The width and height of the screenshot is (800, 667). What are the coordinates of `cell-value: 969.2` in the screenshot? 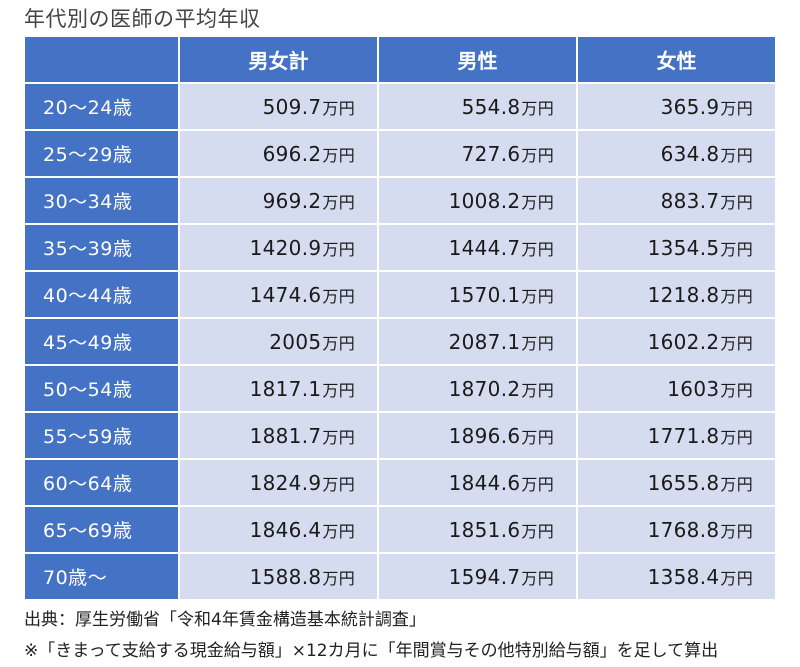 It's located at (292, 200).